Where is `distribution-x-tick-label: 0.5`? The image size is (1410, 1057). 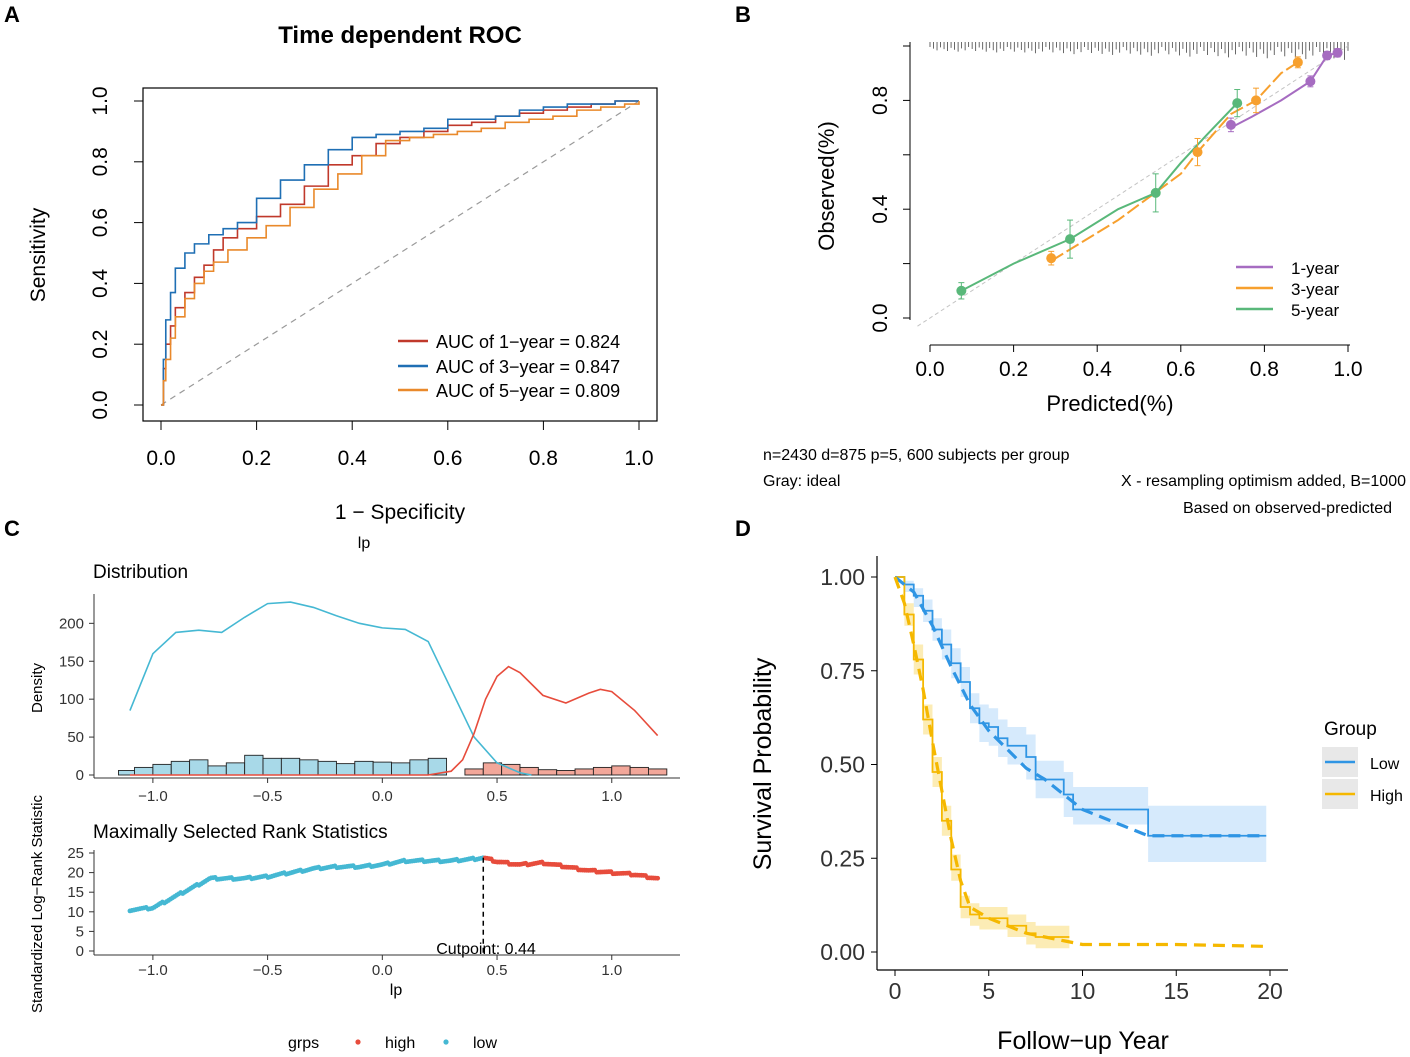
distribution-x-tick-label: 0.5 is located at coordinates (497, 796).